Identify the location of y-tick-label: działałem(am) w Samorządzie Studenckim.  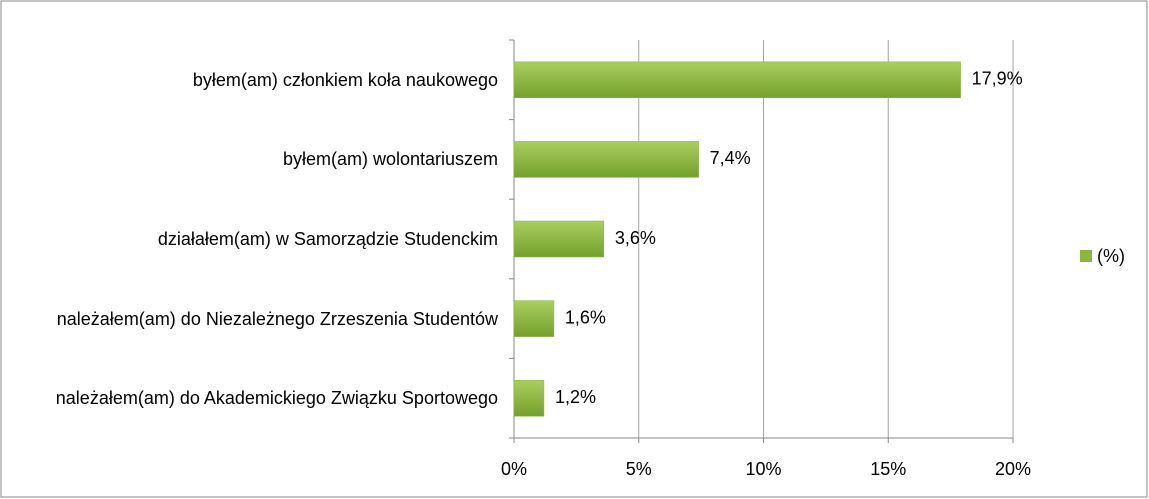
(327, 239).